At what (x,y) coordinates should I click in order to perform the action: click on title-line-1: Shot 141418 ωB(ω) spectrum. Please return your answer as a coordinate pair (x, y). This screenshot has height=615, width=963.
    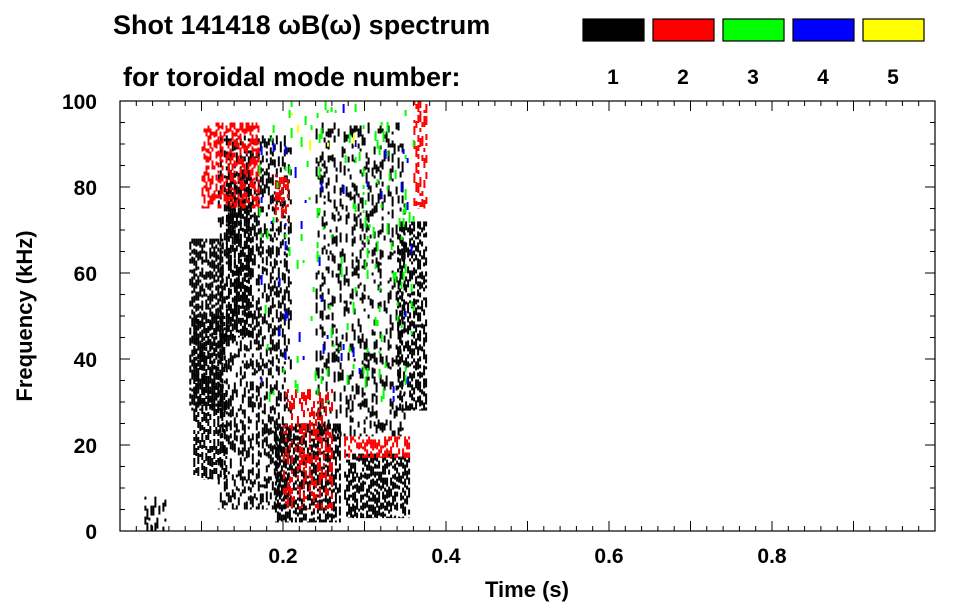
    Looking at the image, I should click on (301, 25).